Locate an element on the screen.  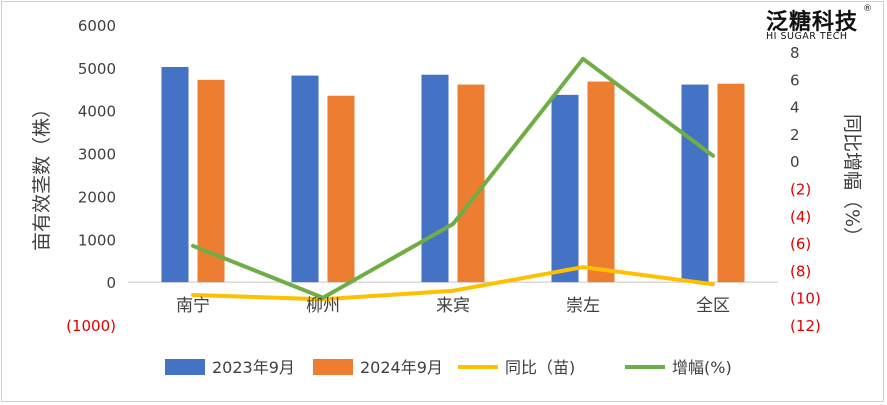
category-label: 全区 is located at coordinates (713, 306).